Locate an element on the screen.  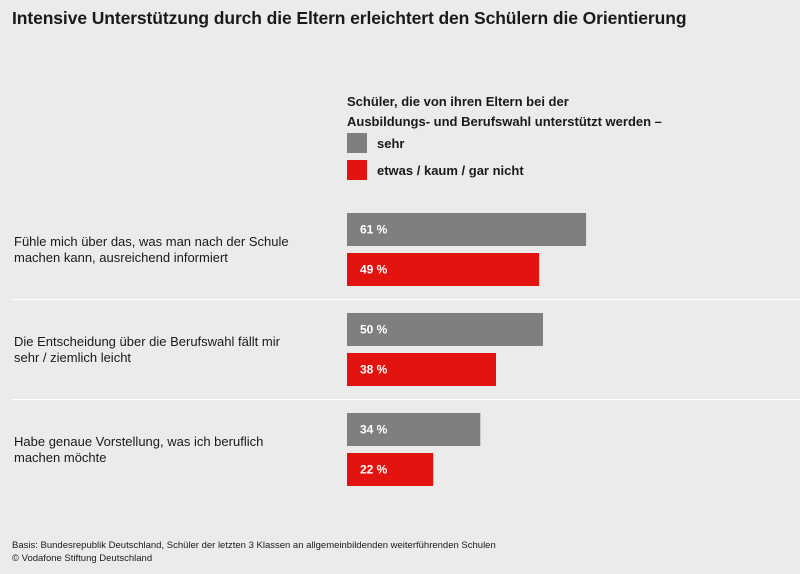
legend-item-etwas: etwas / kaum / gar nicht is located at coordinates (435, 170).